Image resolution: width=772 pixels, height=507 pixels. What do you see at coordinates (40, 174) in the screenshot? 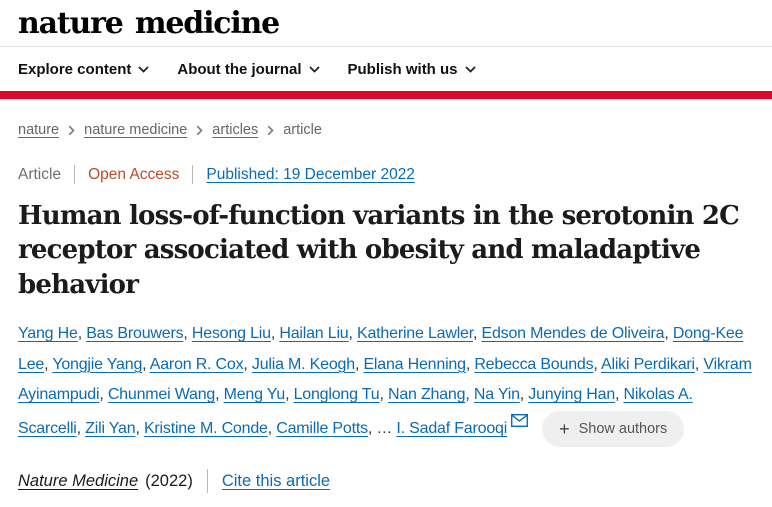
I see `article-type-label: Article` at bounding box center [40, 174].